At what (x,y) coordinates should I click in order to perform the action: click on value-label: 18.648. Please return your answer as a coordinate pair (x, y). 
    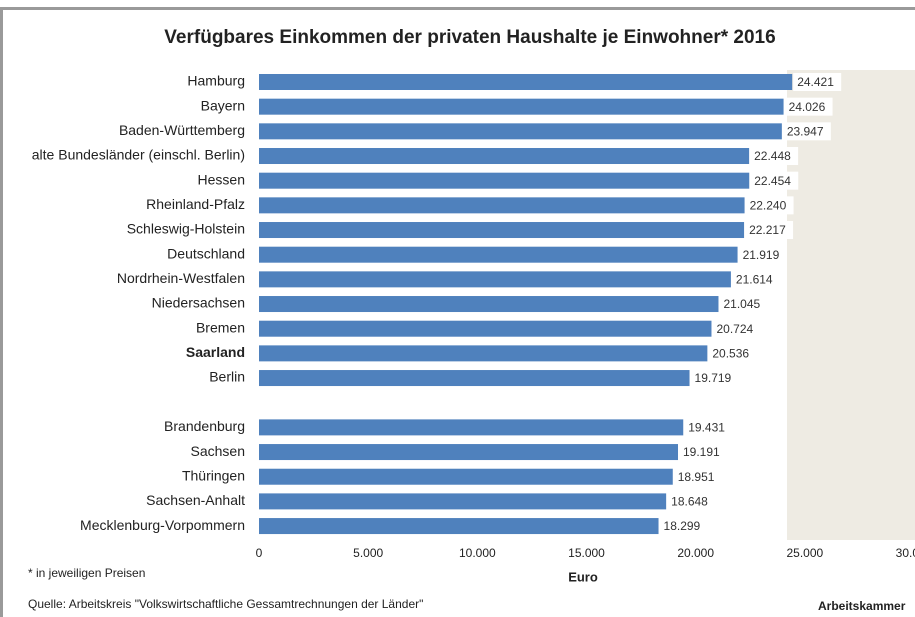
    Looking at the image, I should click on (689, 502).